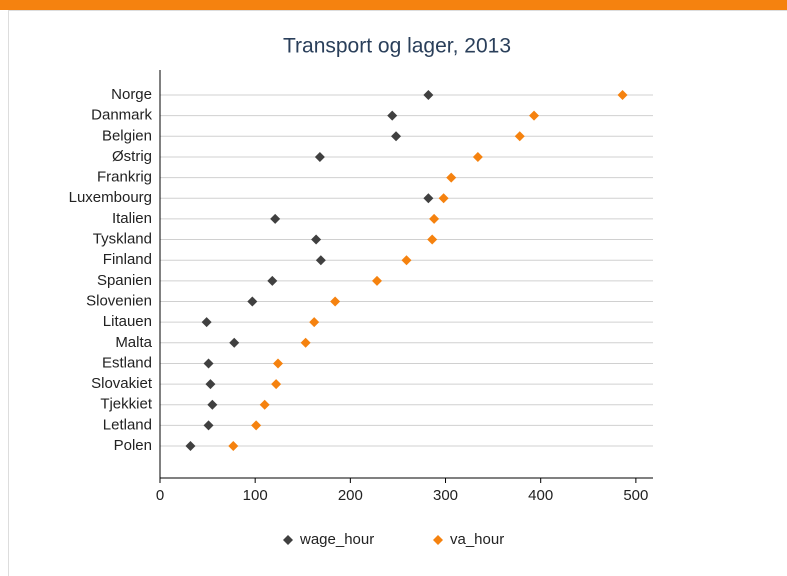 Image resolution: width=787 pixels, height=576 pixels. What do you see at coordinates (133, 445) in the screenshot?
I see `y-tick-label: Polen` at bounding box center [133, 445].